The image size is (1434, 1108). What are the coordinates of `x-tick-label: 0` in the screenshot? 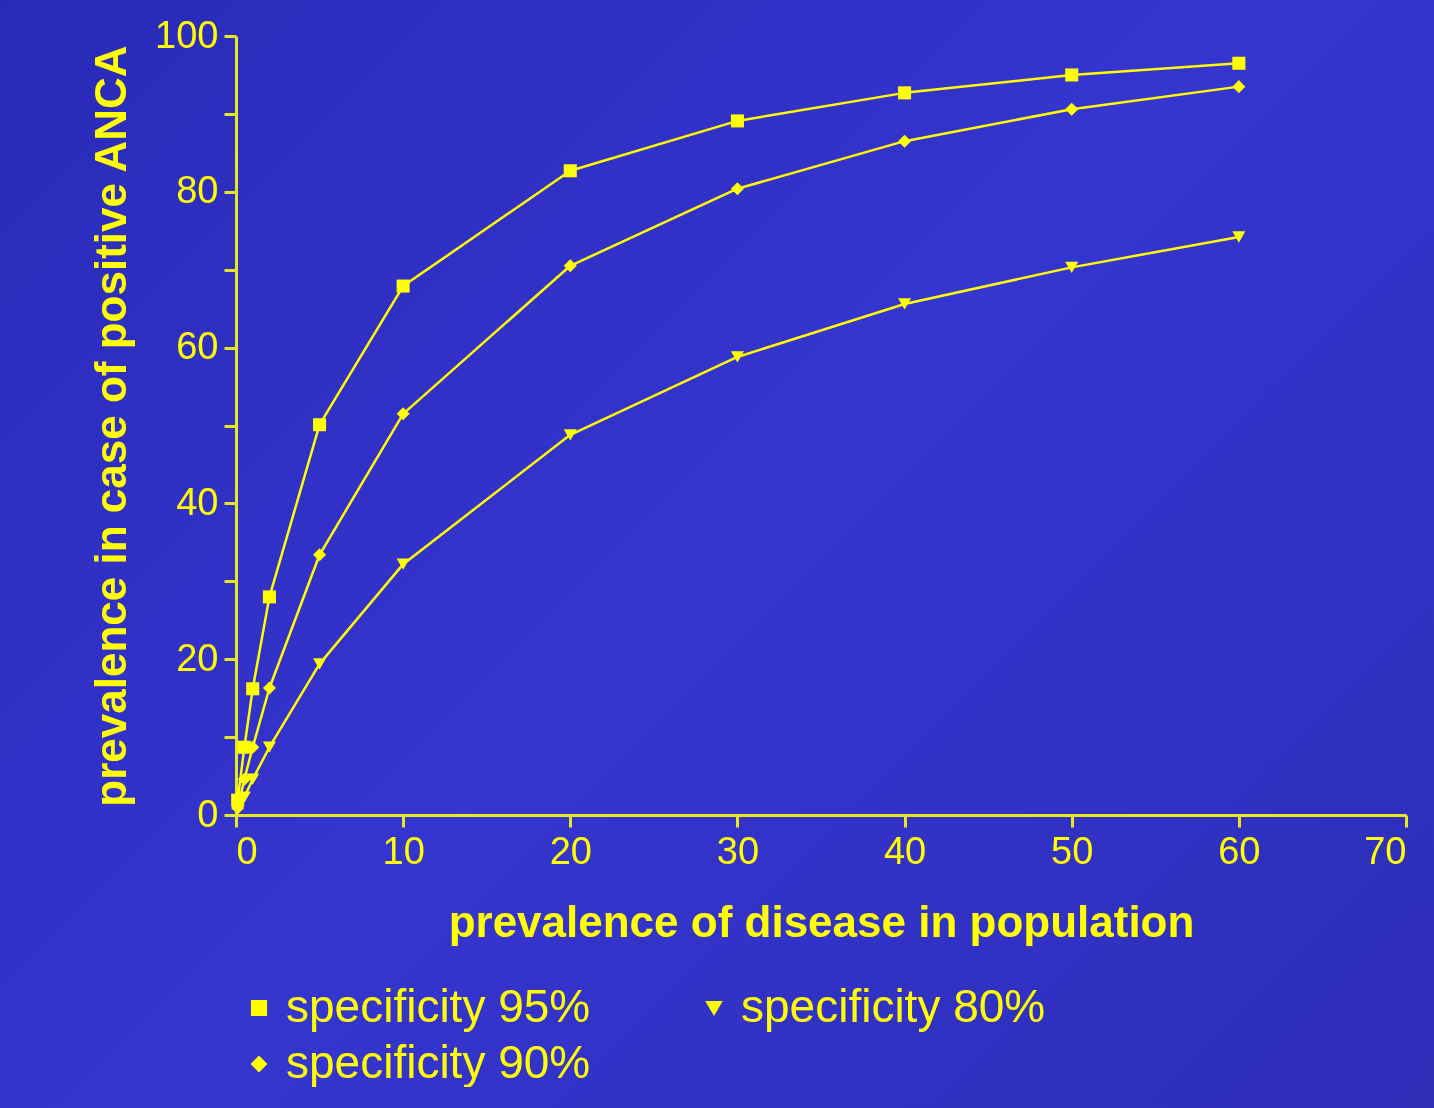 It's located at (247, 850).